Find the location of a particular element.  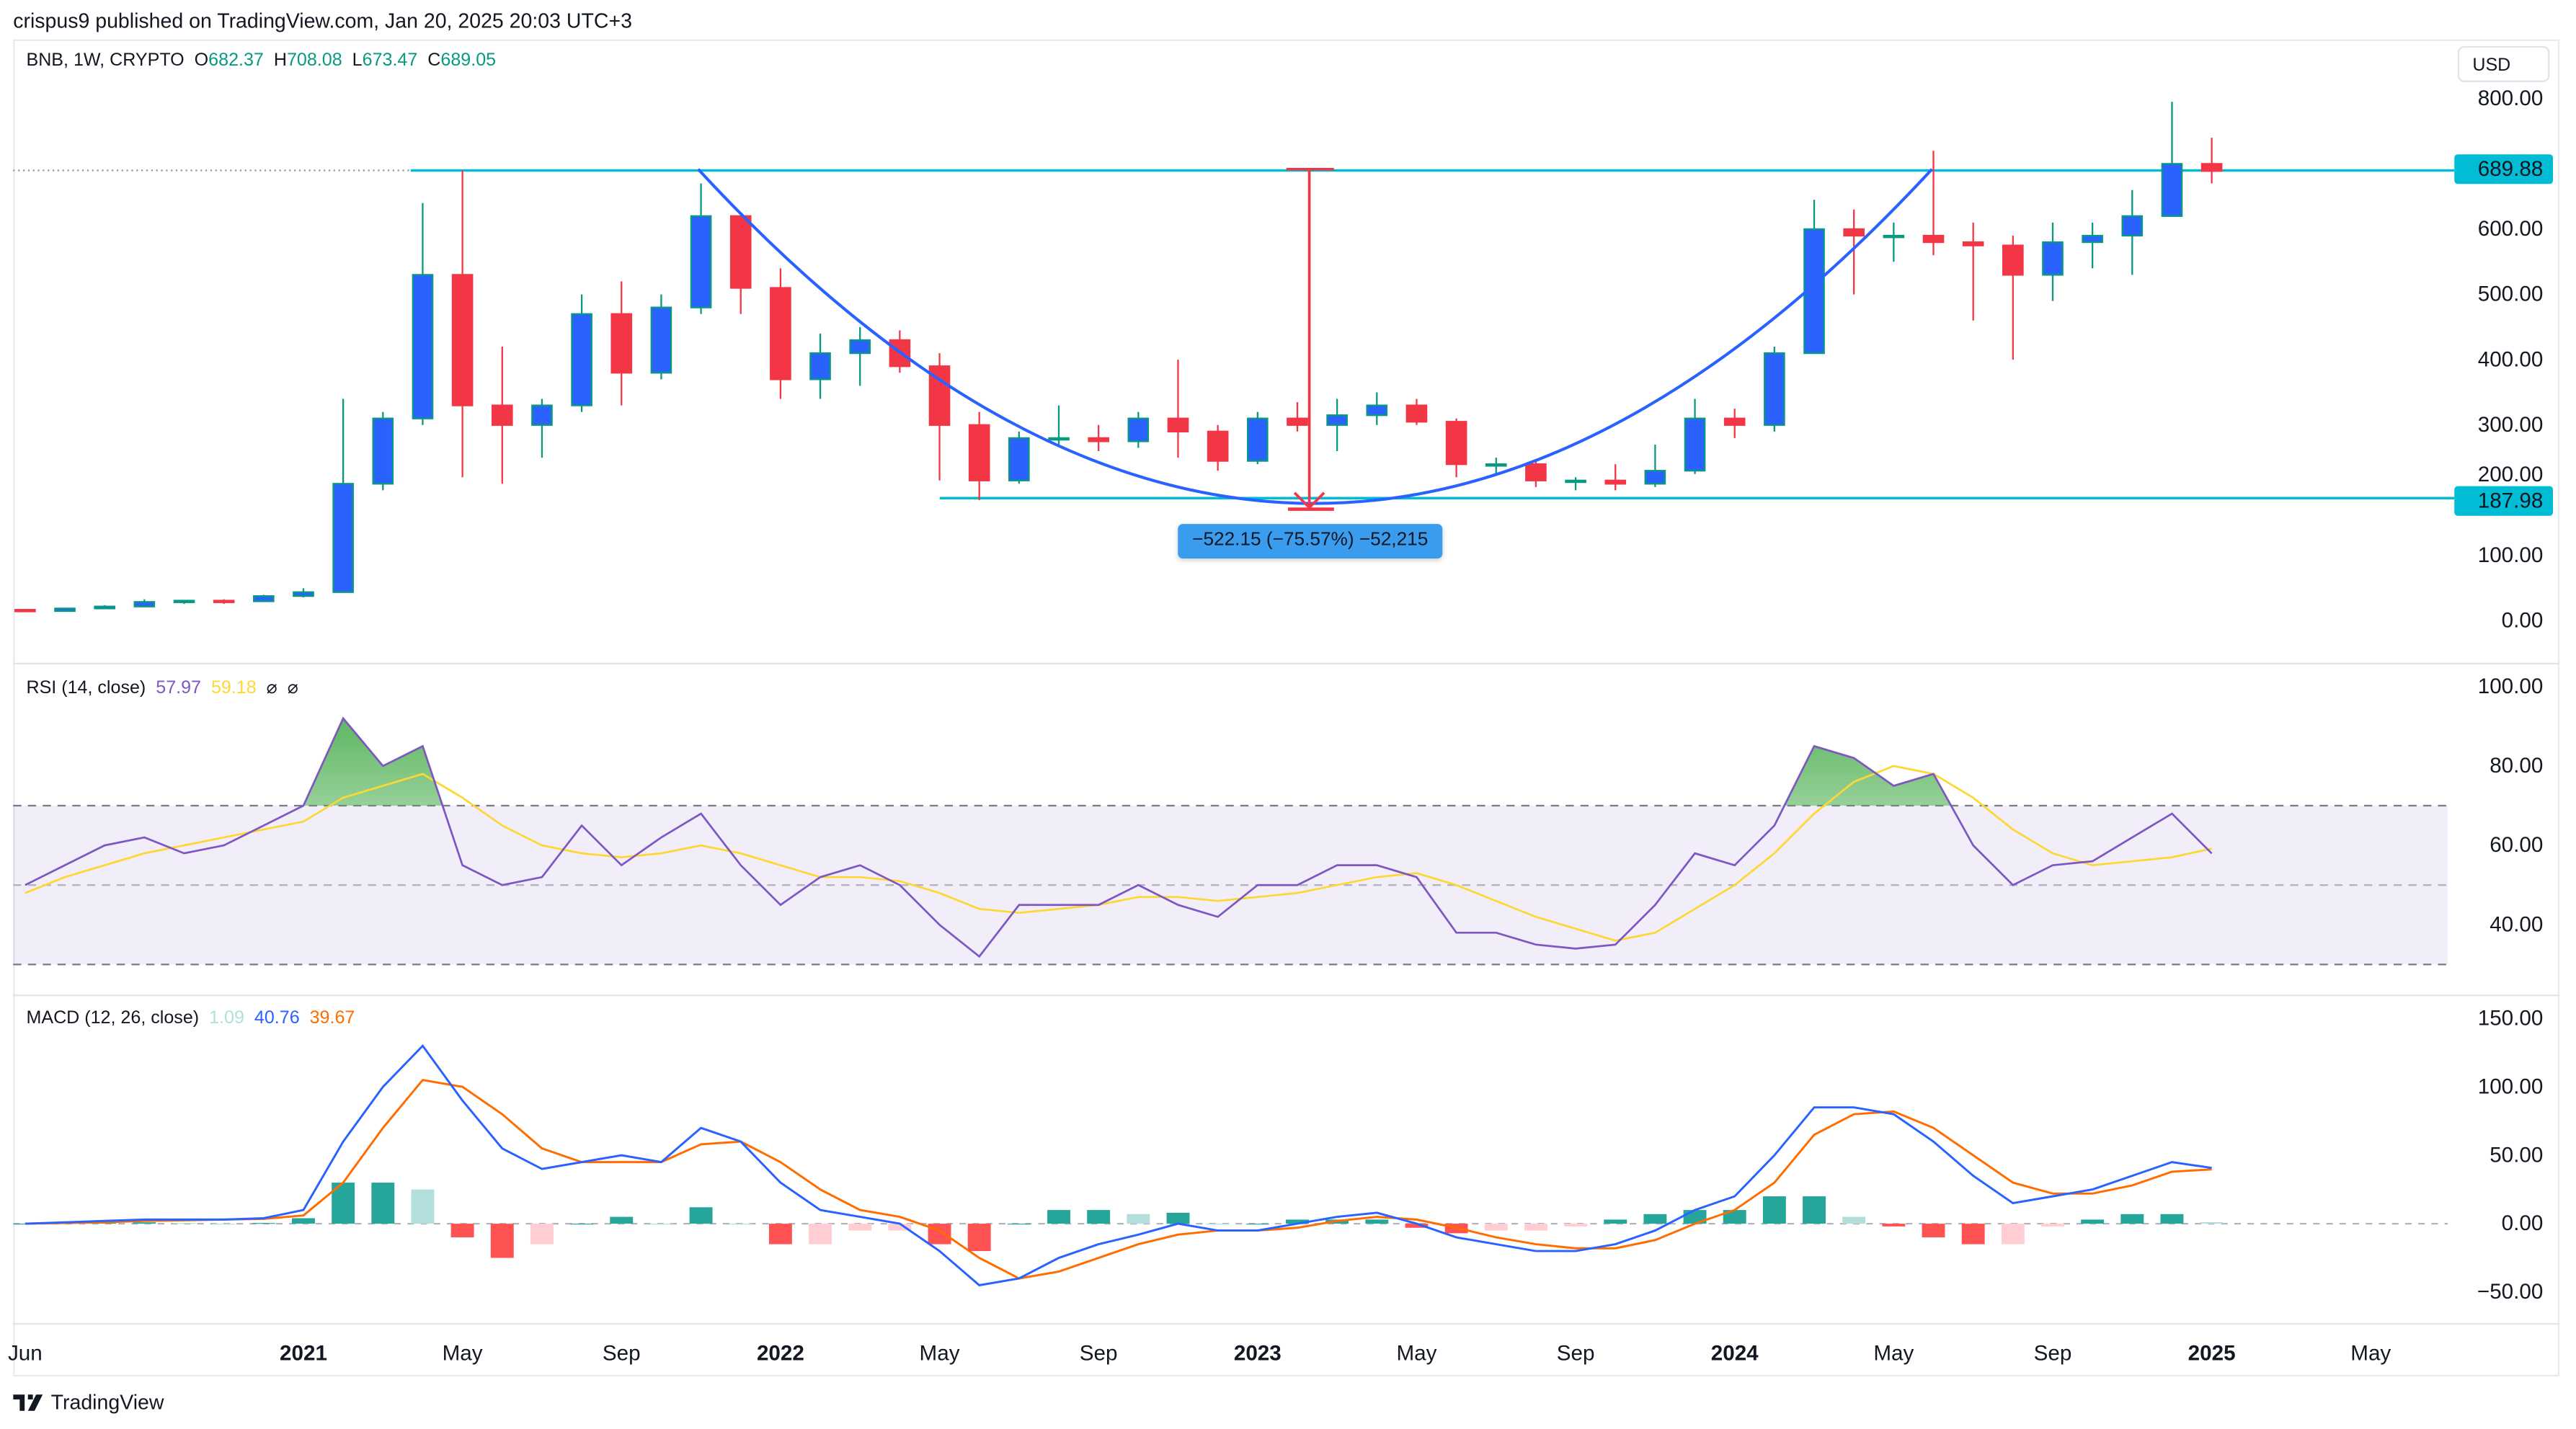

symbol-label: BNB, 1W, CRYPTO is located at coordinates (105, 61).